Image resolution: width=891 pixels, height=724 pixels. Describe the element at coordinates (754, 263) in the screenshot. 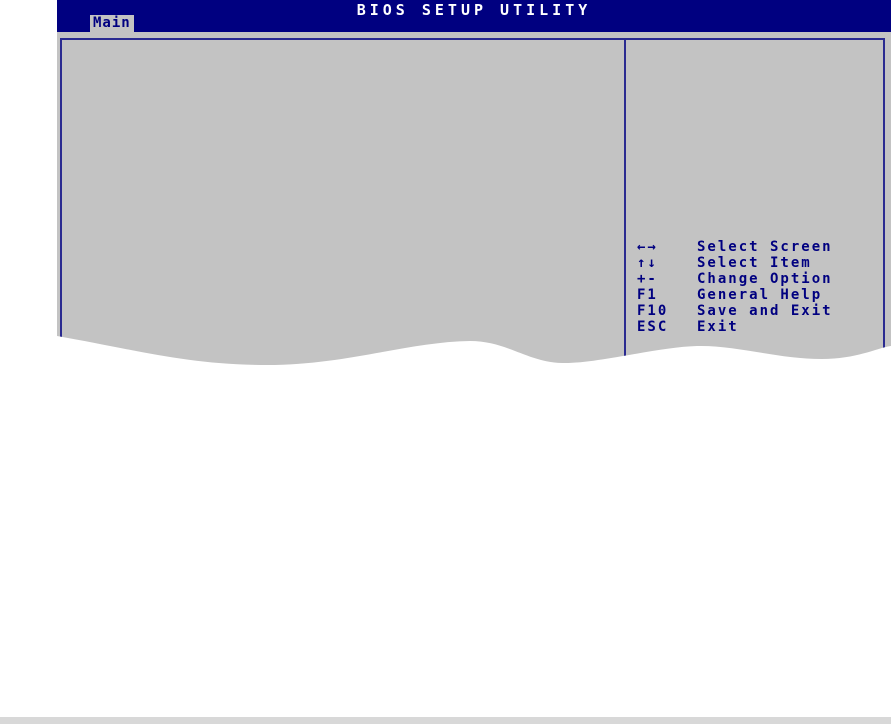

I see `help-label: Select Item` at that location.